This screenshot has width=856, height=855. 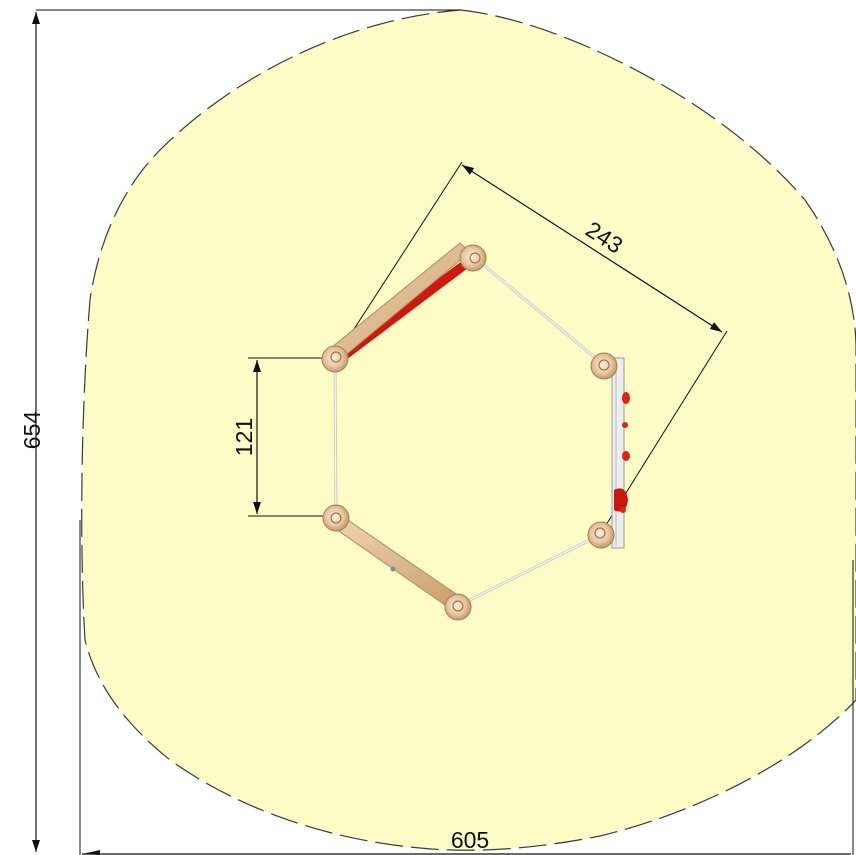 What do you see at coordinates (91, 852) in the screenshot?
I see `width-dimension-arrow-left` at bounding box center [91, 852].